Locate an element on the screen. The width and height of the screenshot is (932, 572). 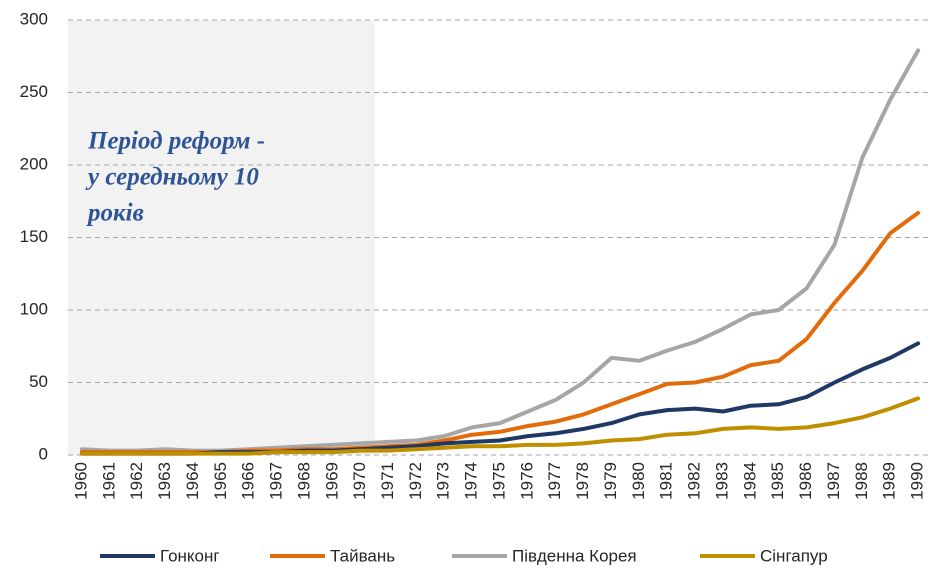
x-tick-label: 1968 is located at coordinates (303, 481).